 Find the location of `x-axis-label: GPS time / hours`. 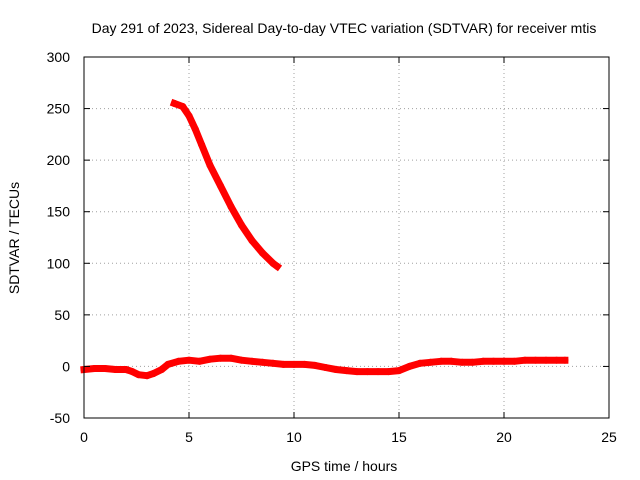

x-axis-label: GPS time / hours is located at coordinates (344, 466).